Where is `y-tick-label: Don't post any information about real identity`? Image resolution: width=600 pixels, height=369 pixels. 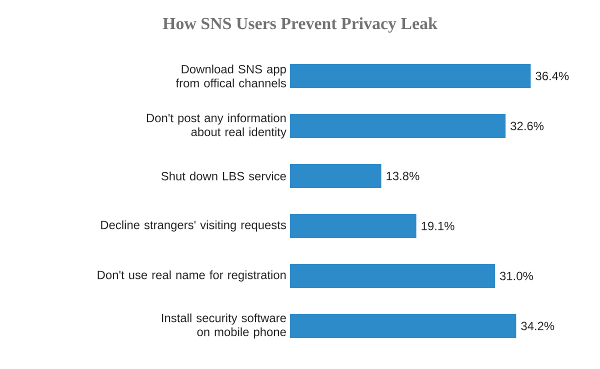 y-tick-label: Don't post any information about real identity is located at coordinates (216, 126).